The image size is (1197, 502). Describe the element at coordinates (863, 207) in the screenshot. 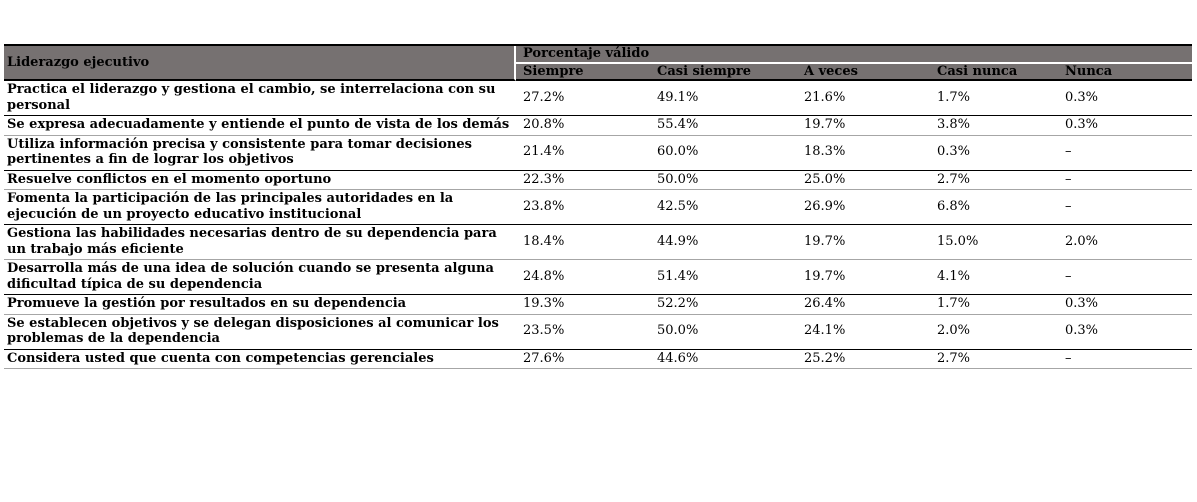

I see `cell-a-veces: 26.9%` at that location.